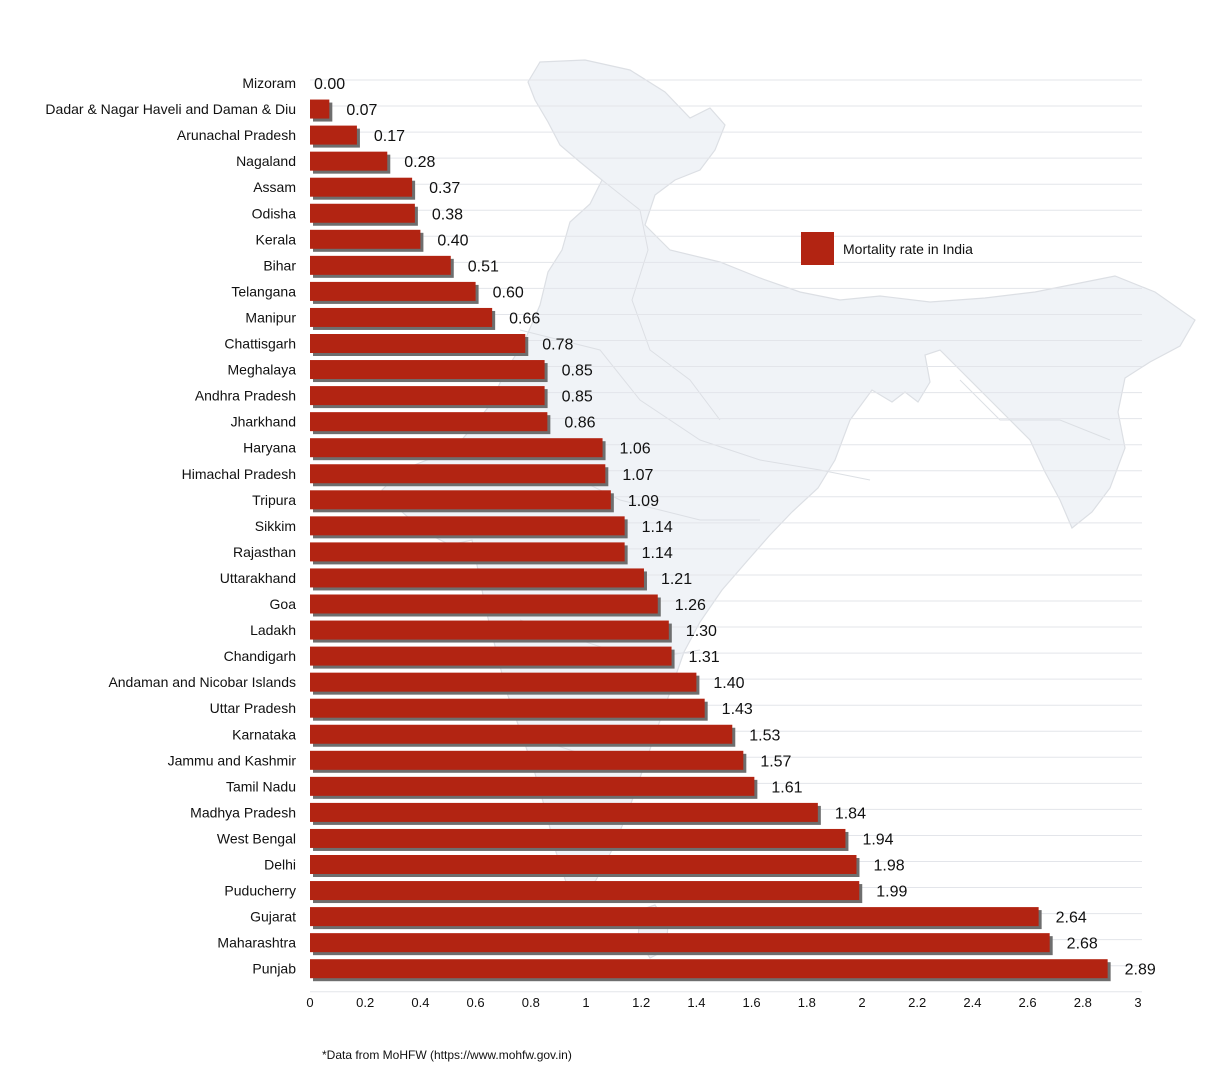 The width and height of the screenshot is (1225, 1080). What do you see at coordinates (775, 761) in the screenshot?
I see `value-label: 1.57` at bounding box center [775, 761].